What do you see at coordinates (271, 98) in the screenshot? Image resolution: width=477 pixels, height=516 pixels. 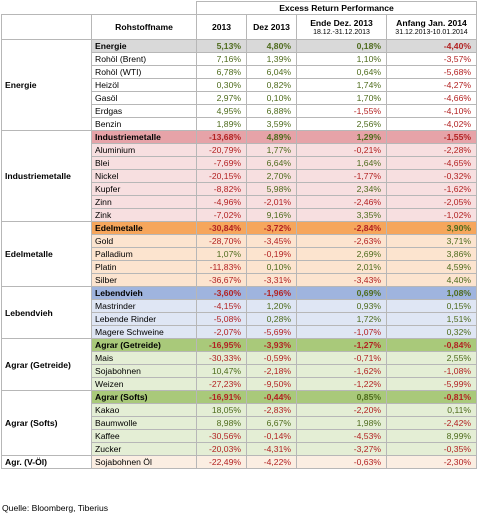 I see `commodity-value: 0,10%` at bounding box center [271, 98].